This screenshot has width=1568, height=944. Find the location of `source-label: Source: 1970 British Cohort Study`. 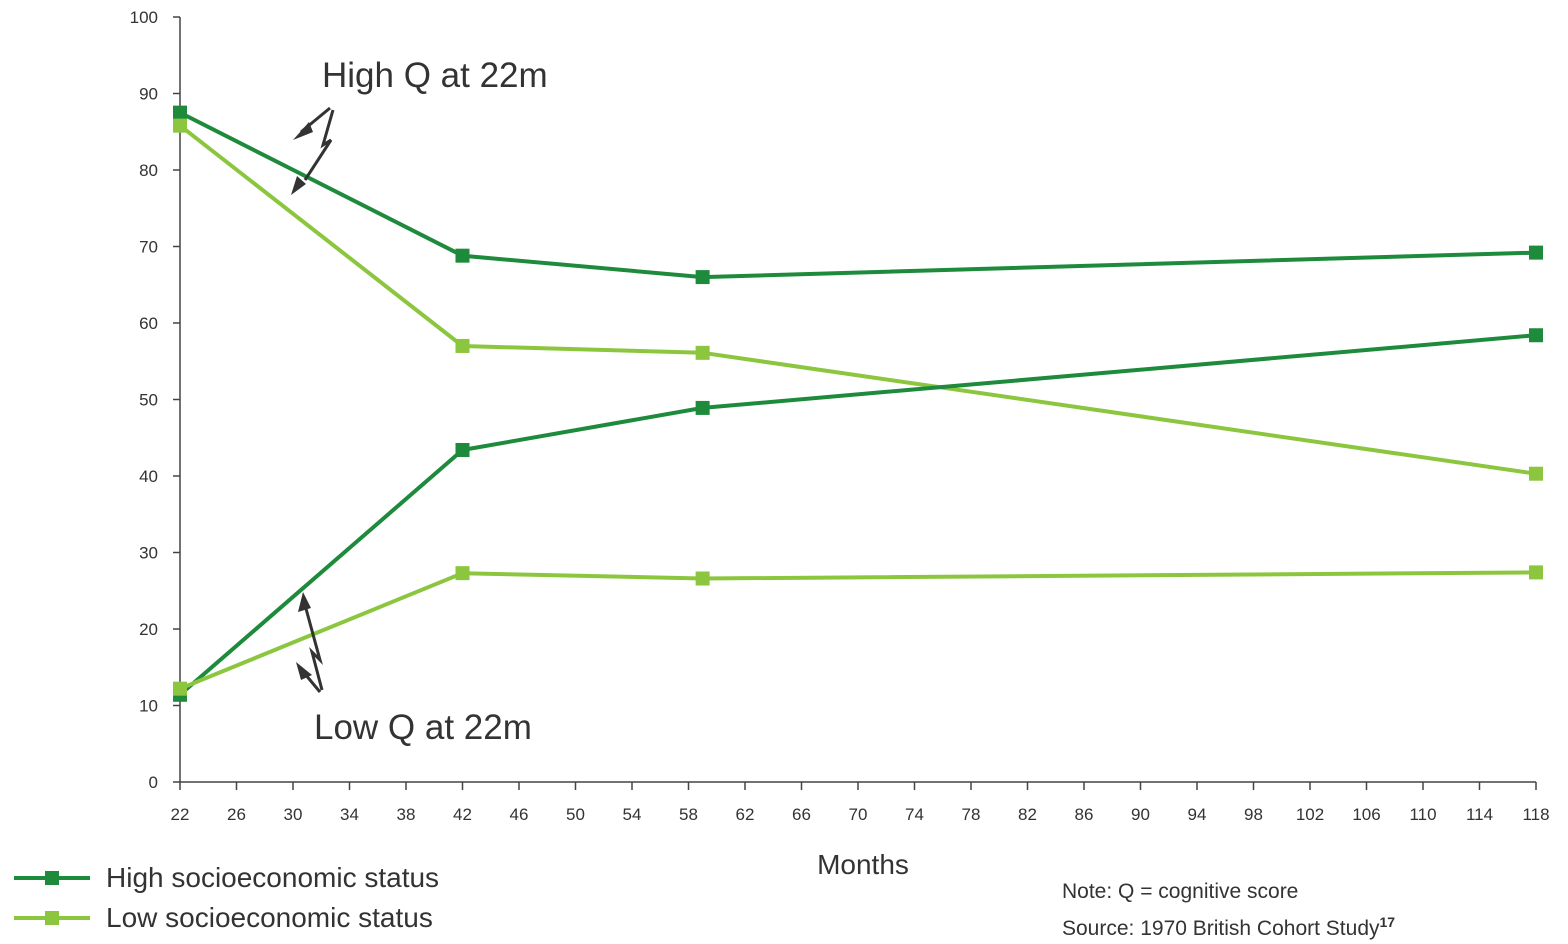

source-label: Source: 1970 British Cohort Study is located at coordinates (1221, 928).